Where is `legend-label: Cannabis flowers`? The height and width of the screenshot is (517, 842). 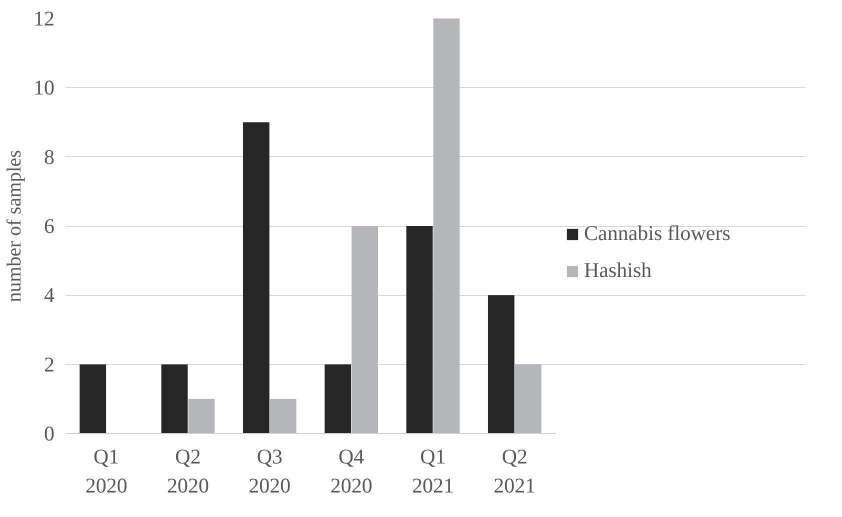 legend-label: Cannabis flowers is located at coordinates (657, 233).